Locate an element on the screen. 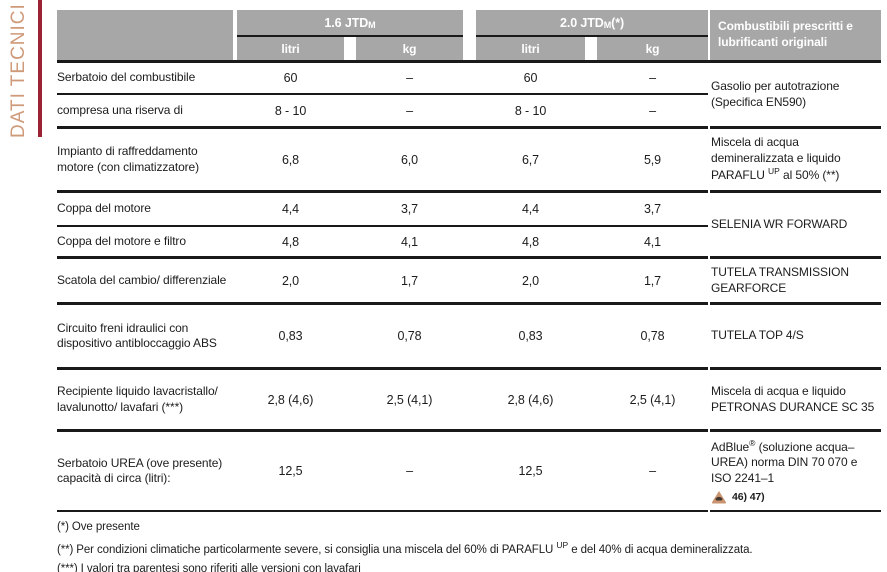  fluid-spec: SELENIA WR FORWARD is located at coordinates (795, 226).